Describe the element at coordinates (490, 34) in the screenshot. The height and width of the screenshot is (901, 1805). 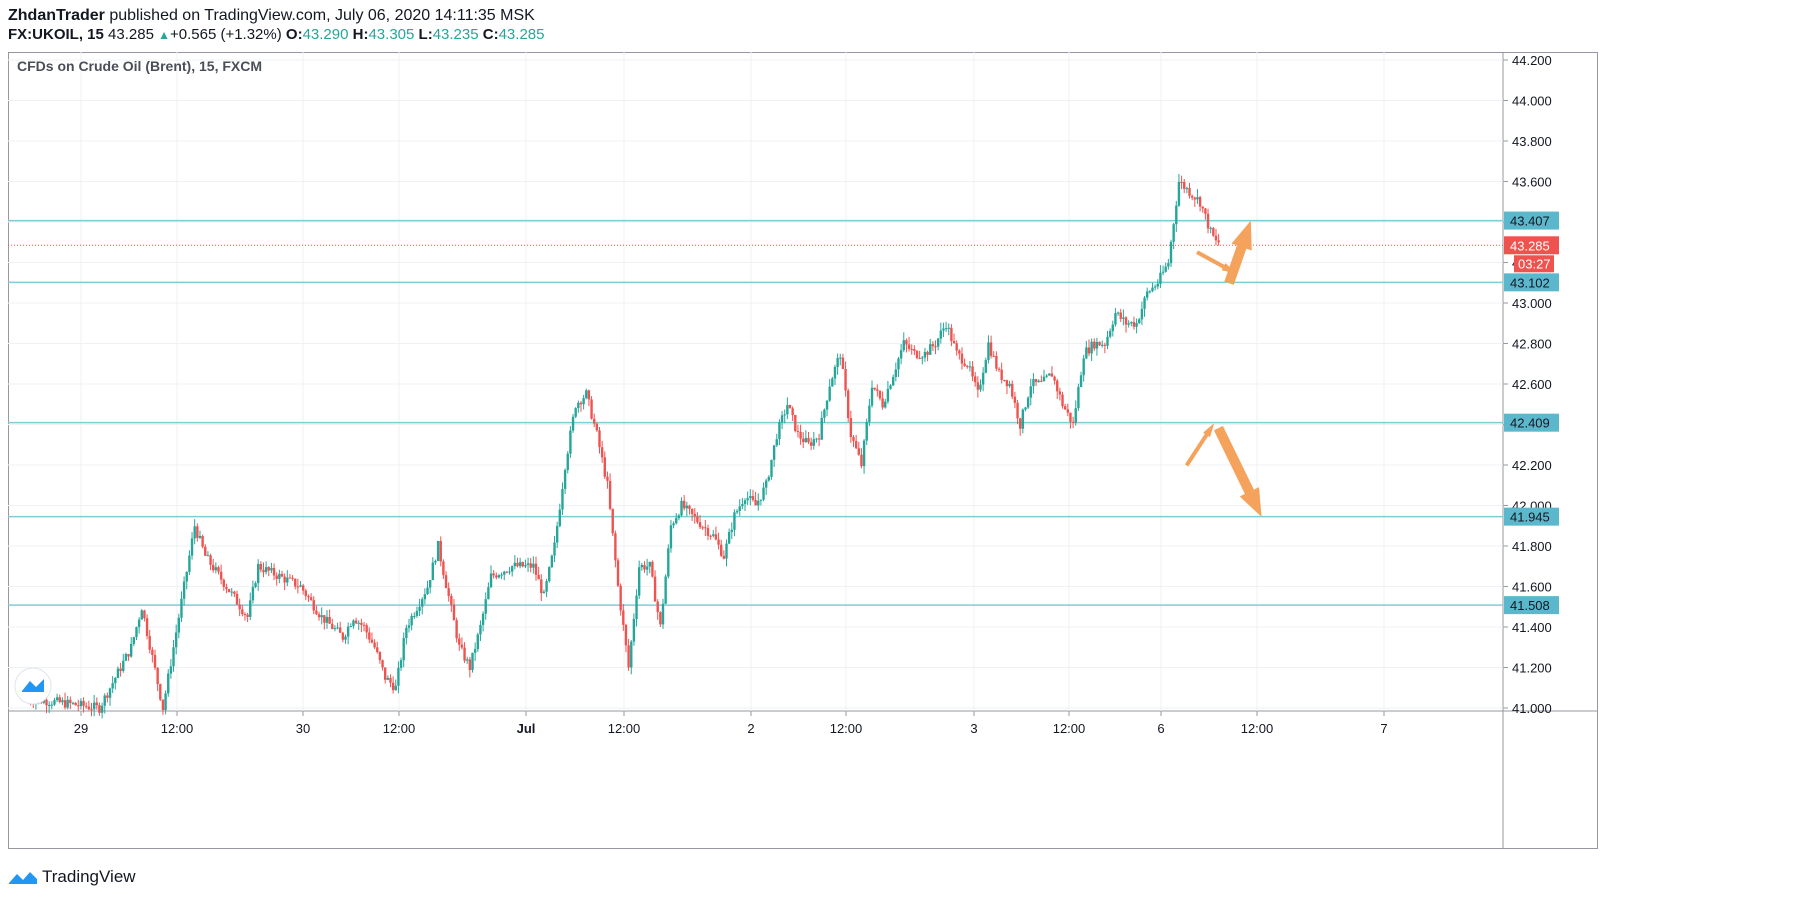
I see `close-label: C:` at that location.